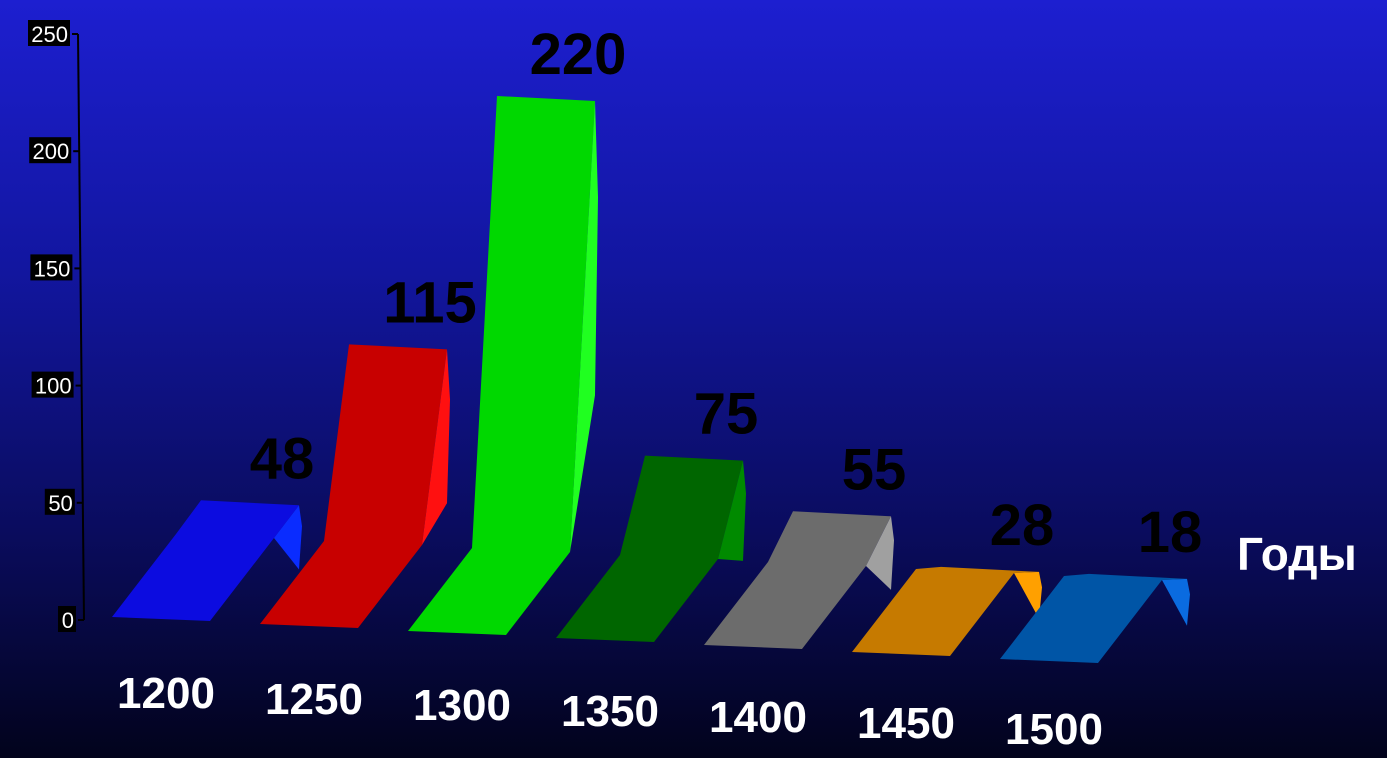  I want to click on category-label: 1250, so click(314, 699).